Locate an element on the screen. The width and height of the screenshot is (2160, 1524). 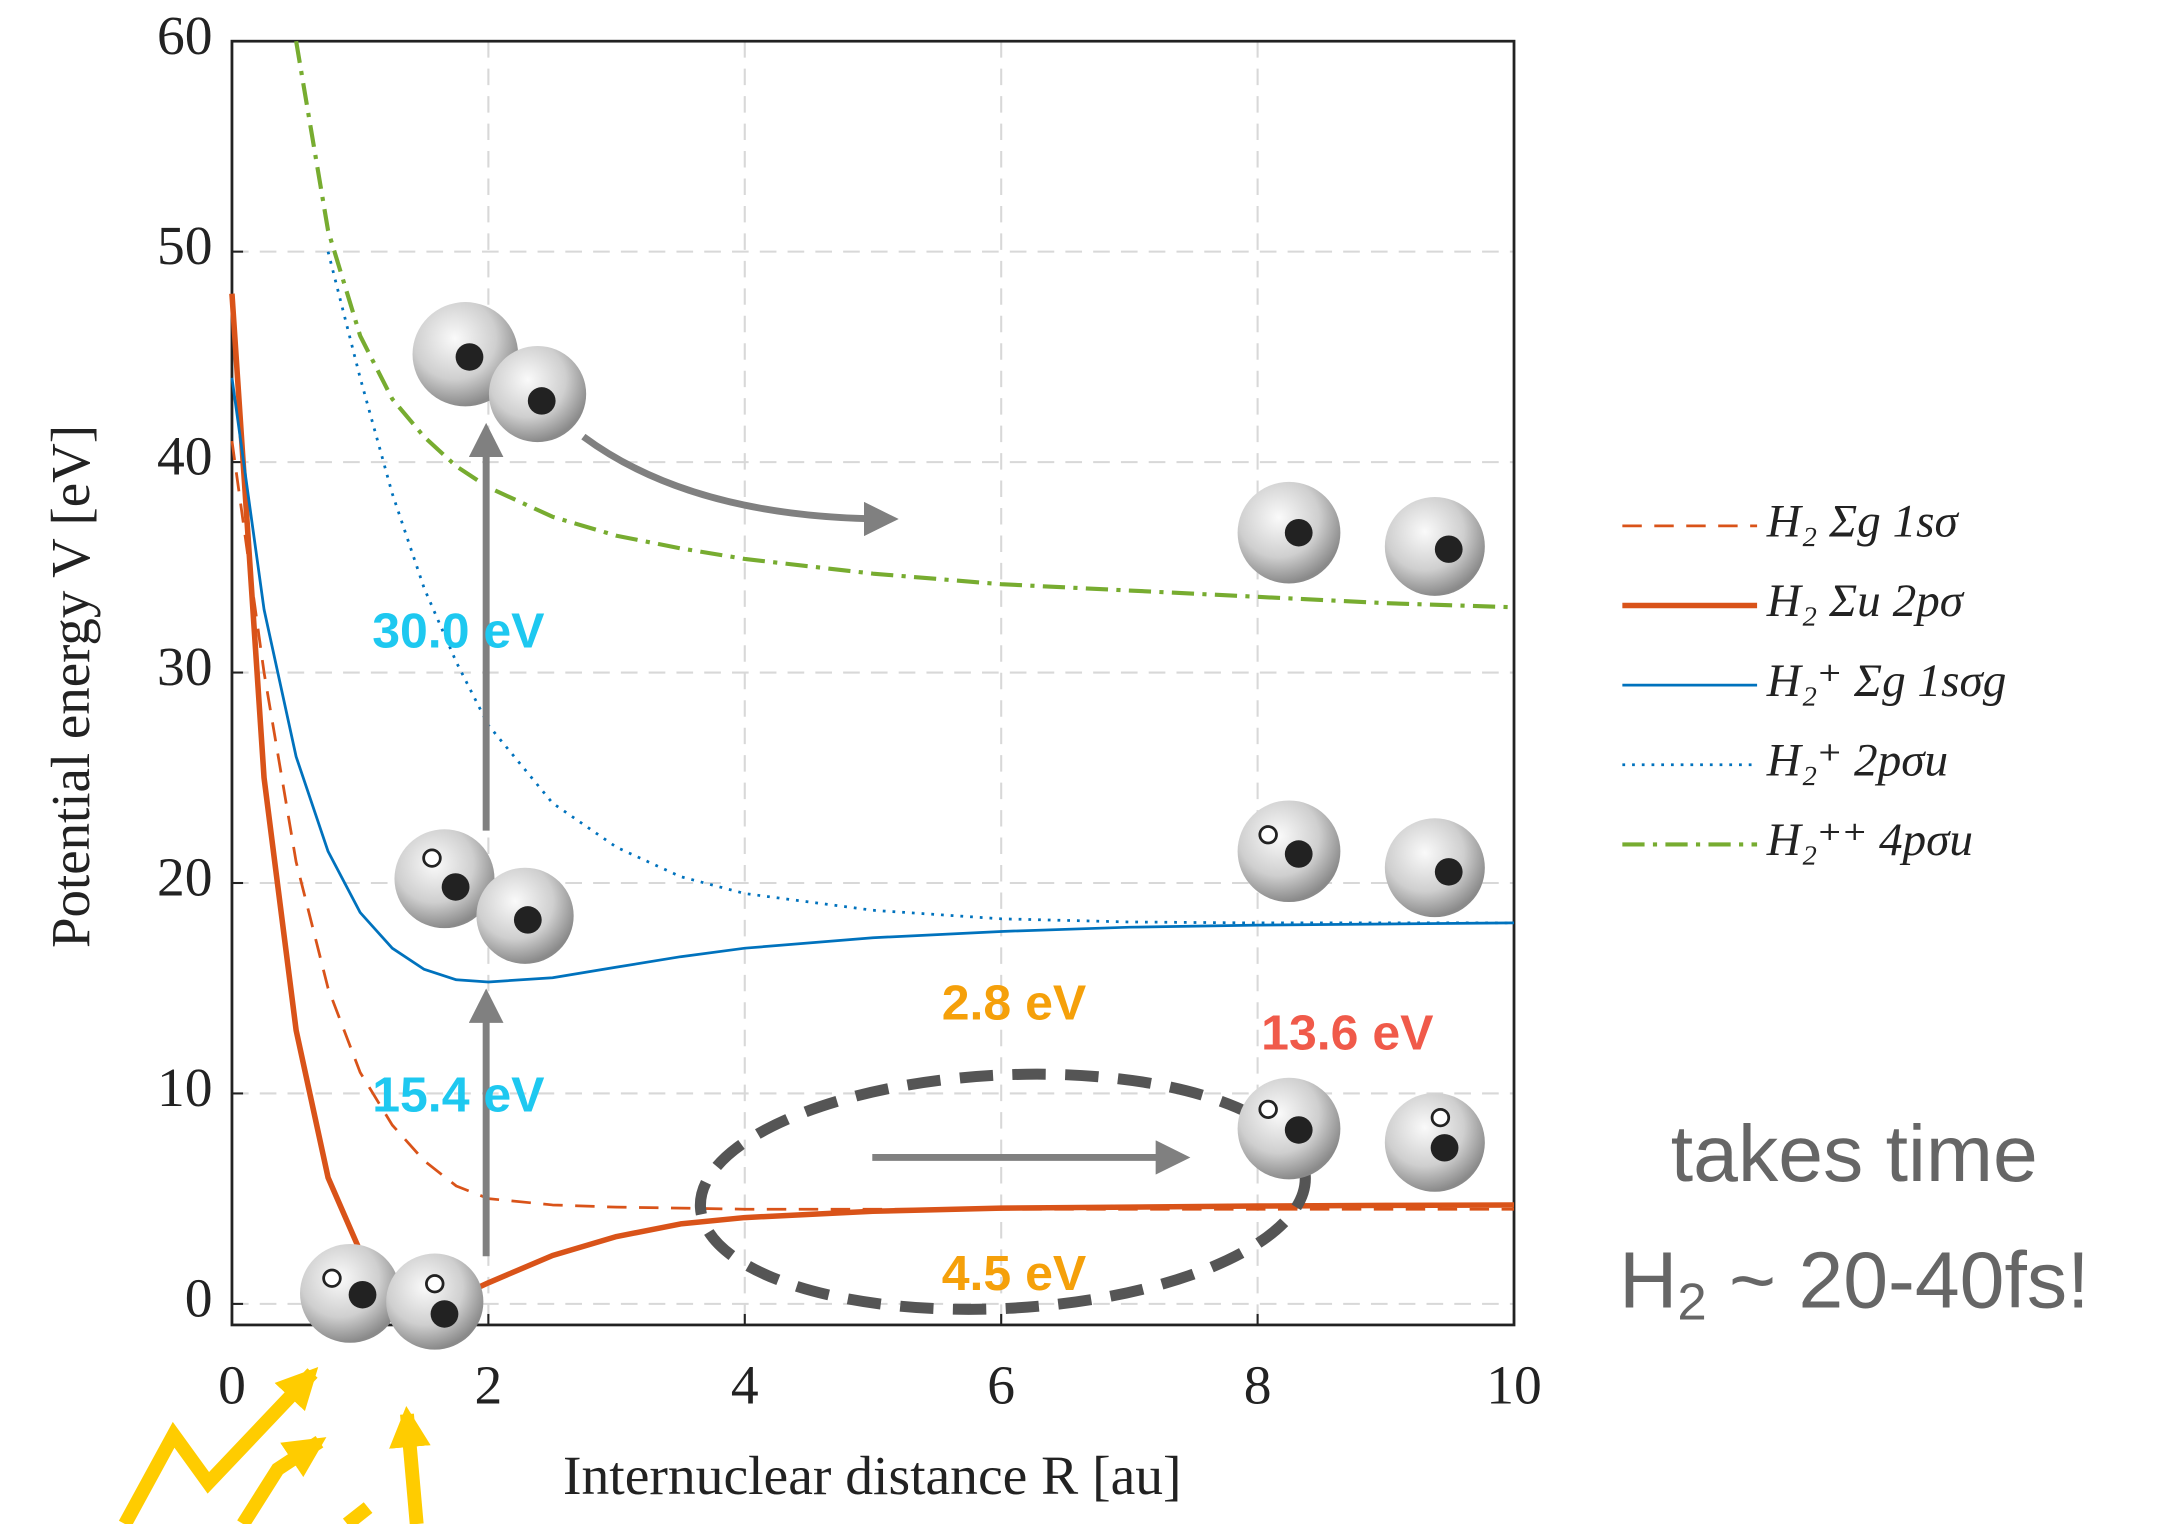
legend-label: H₂ Σu 2pσ is located at coordinates (1865, 601).